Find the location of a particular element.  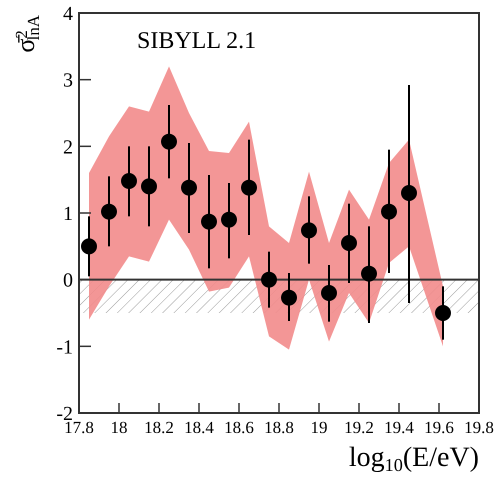

x-tick-label: 18.2 is located at coordinates (159, 427).